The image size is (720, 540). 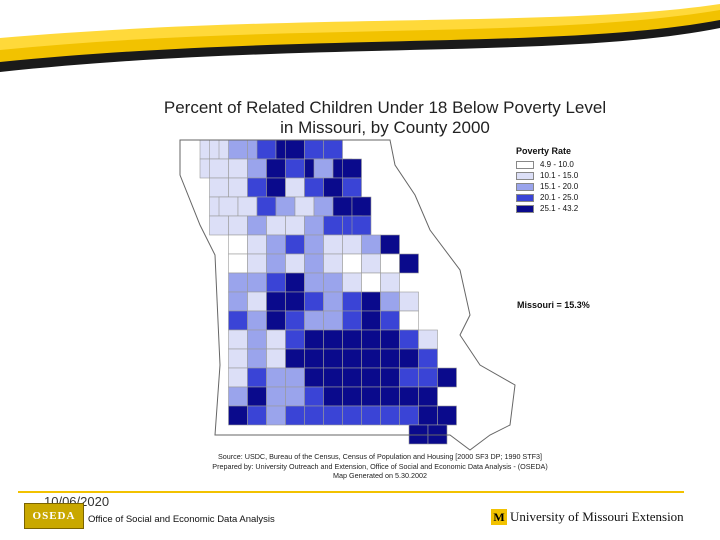 I want to click on oseda-logo: OSEDA, so click(x=54, y=516).